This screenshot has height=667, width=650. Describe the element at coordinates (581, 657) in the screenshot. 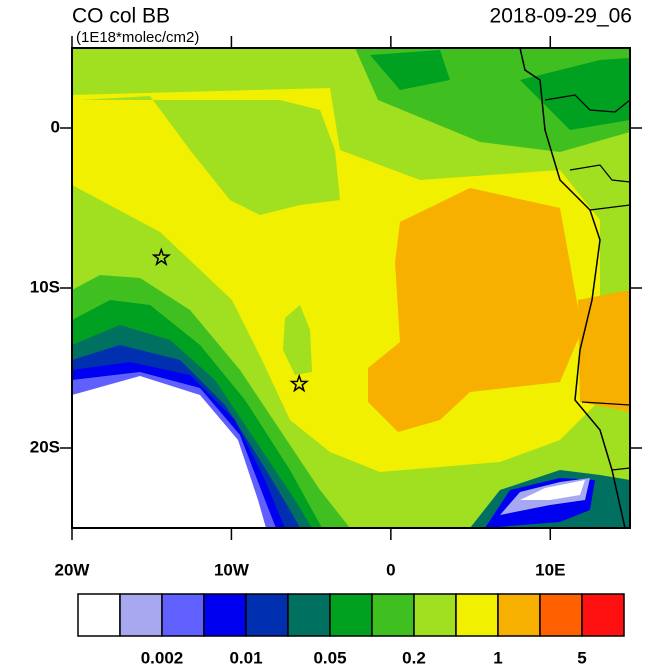

I see `colorbar-label: 5` at that location.